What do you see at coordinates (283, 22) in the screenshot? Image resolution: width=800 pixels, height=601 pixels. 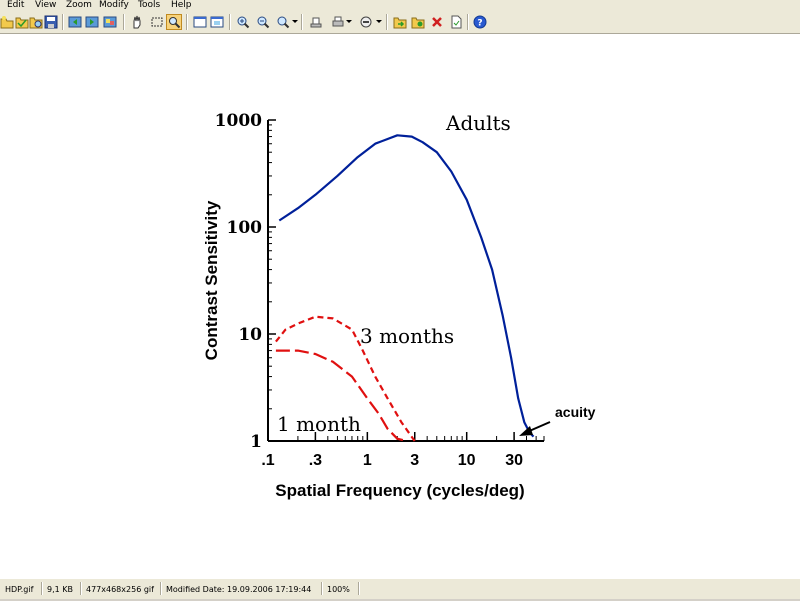 I see `zoom-dropdown-icon` at bounding box center [283, 22].